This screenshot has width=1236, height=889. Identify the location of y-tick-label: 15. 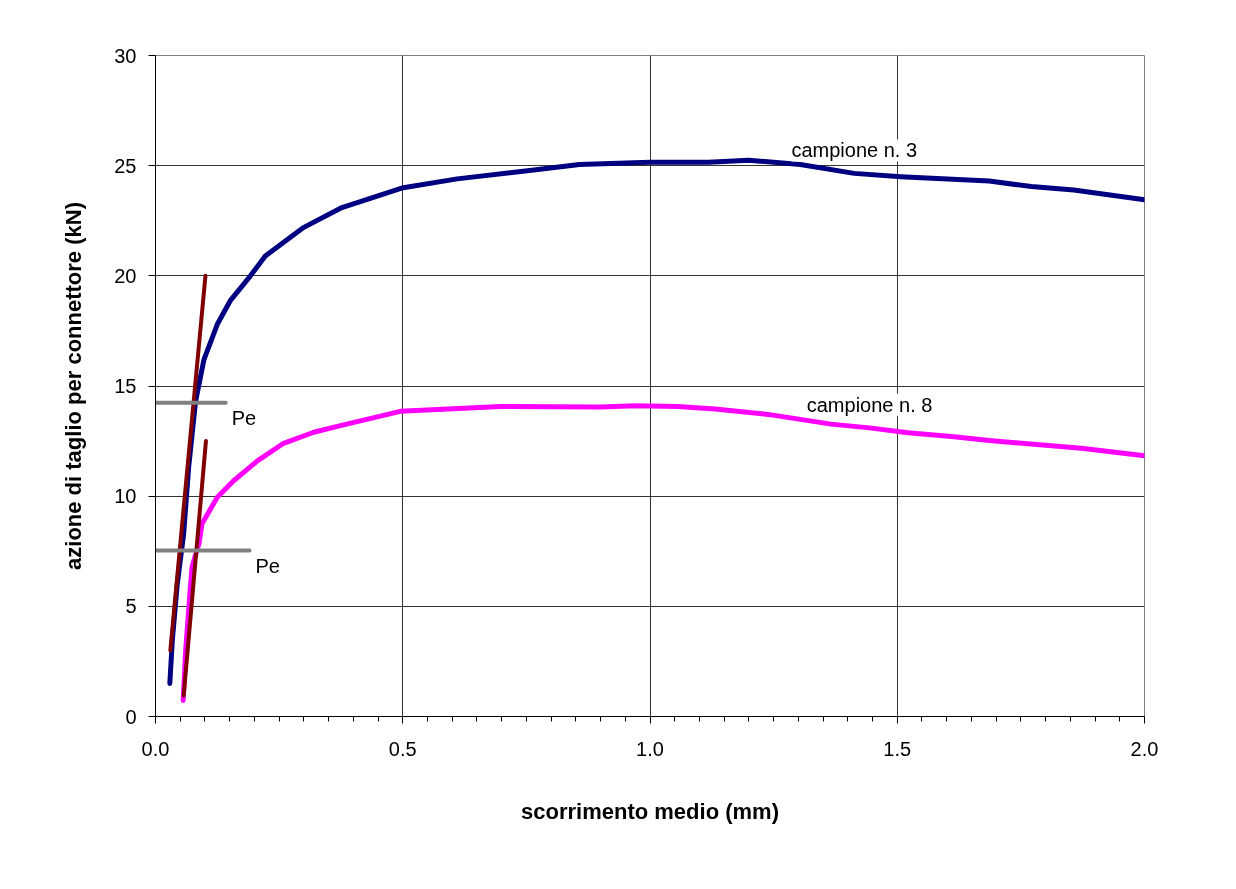
(125, 386).